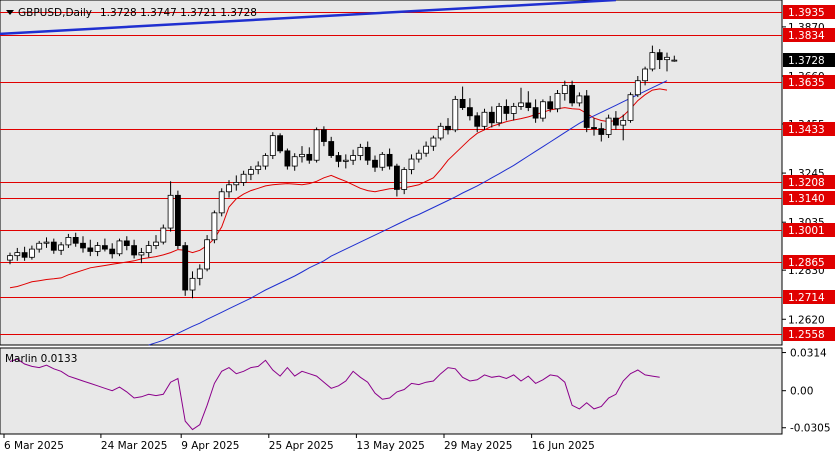  Describe the element at coordinates (308, 18) in the screenshot. I see `trend-line` at that location.